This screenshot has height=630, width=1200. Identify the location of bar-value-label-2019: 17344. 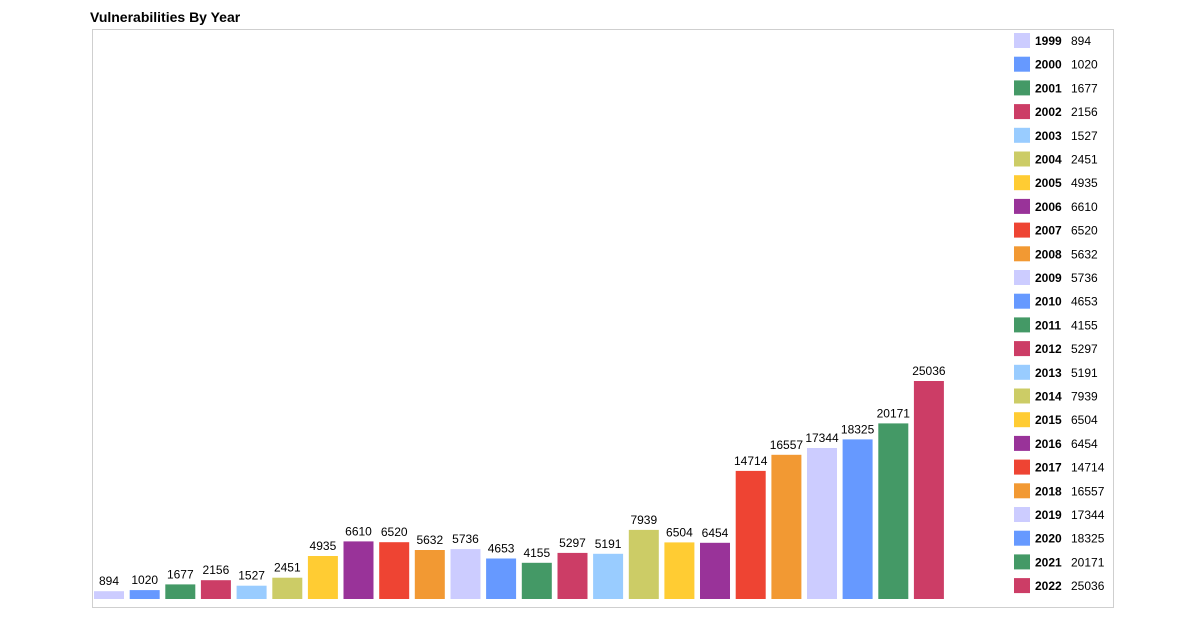
(822, 438).